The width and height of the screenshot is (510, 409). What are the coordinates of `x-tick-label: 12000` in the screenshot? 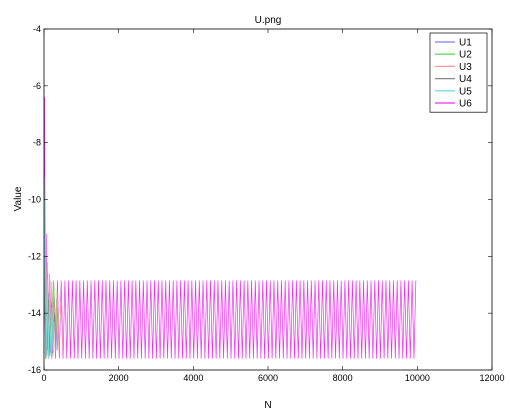 It's located at (491, 378).